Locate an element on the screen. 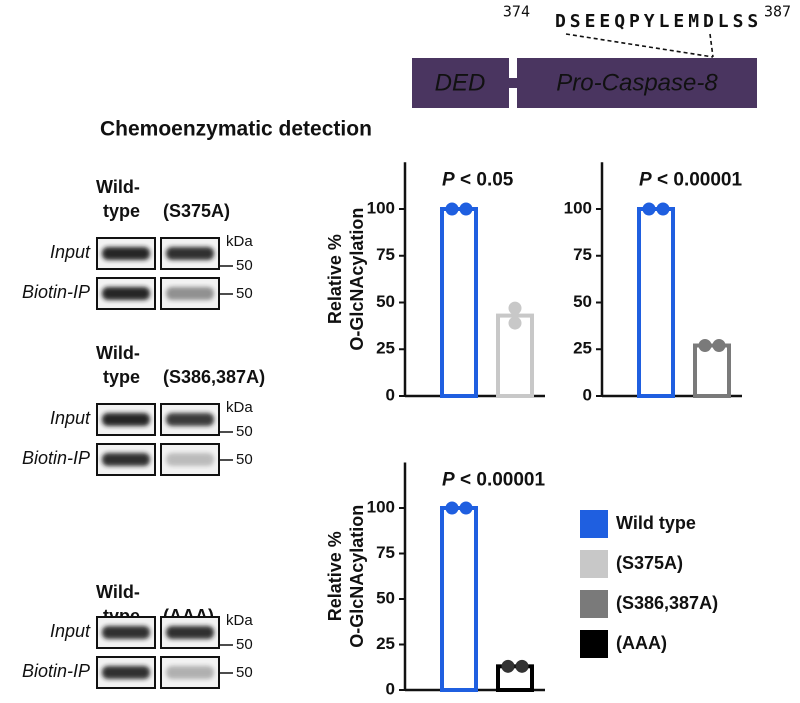  box-label: DED is located at coordinates (460, 82).